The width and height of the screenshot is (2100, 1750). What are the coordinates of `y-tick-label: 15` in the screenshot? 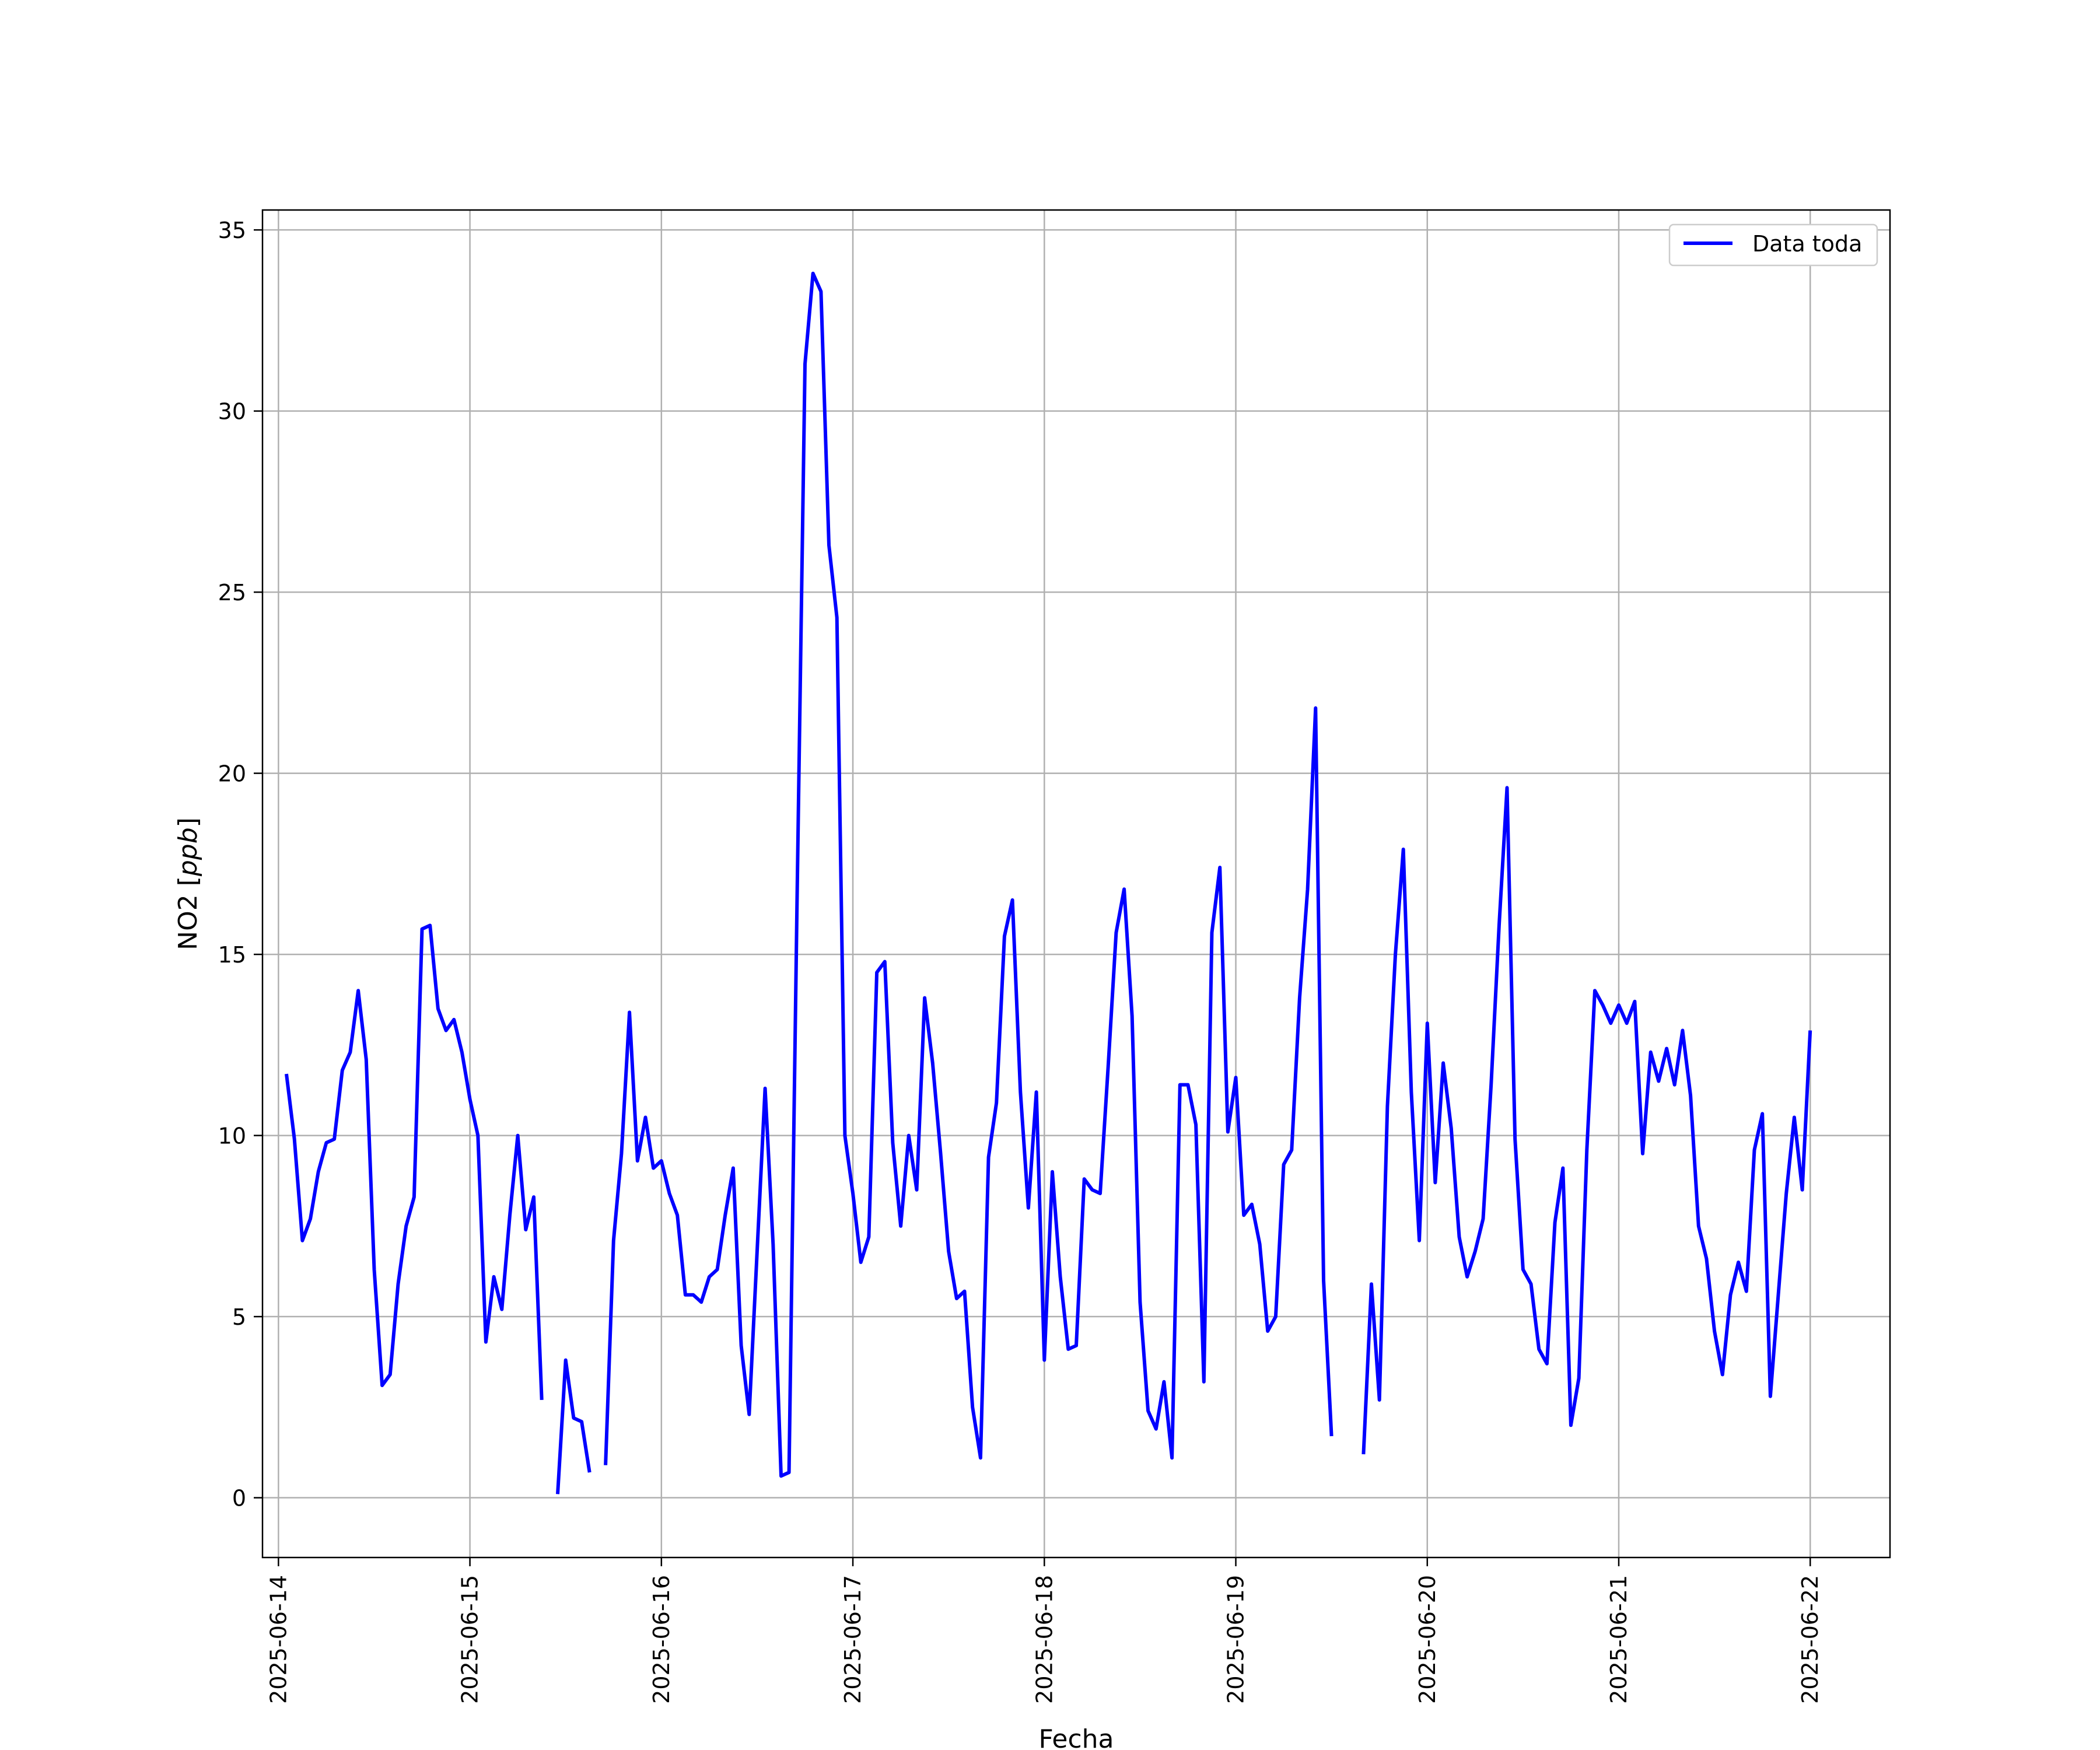 It's located at (232, 955).